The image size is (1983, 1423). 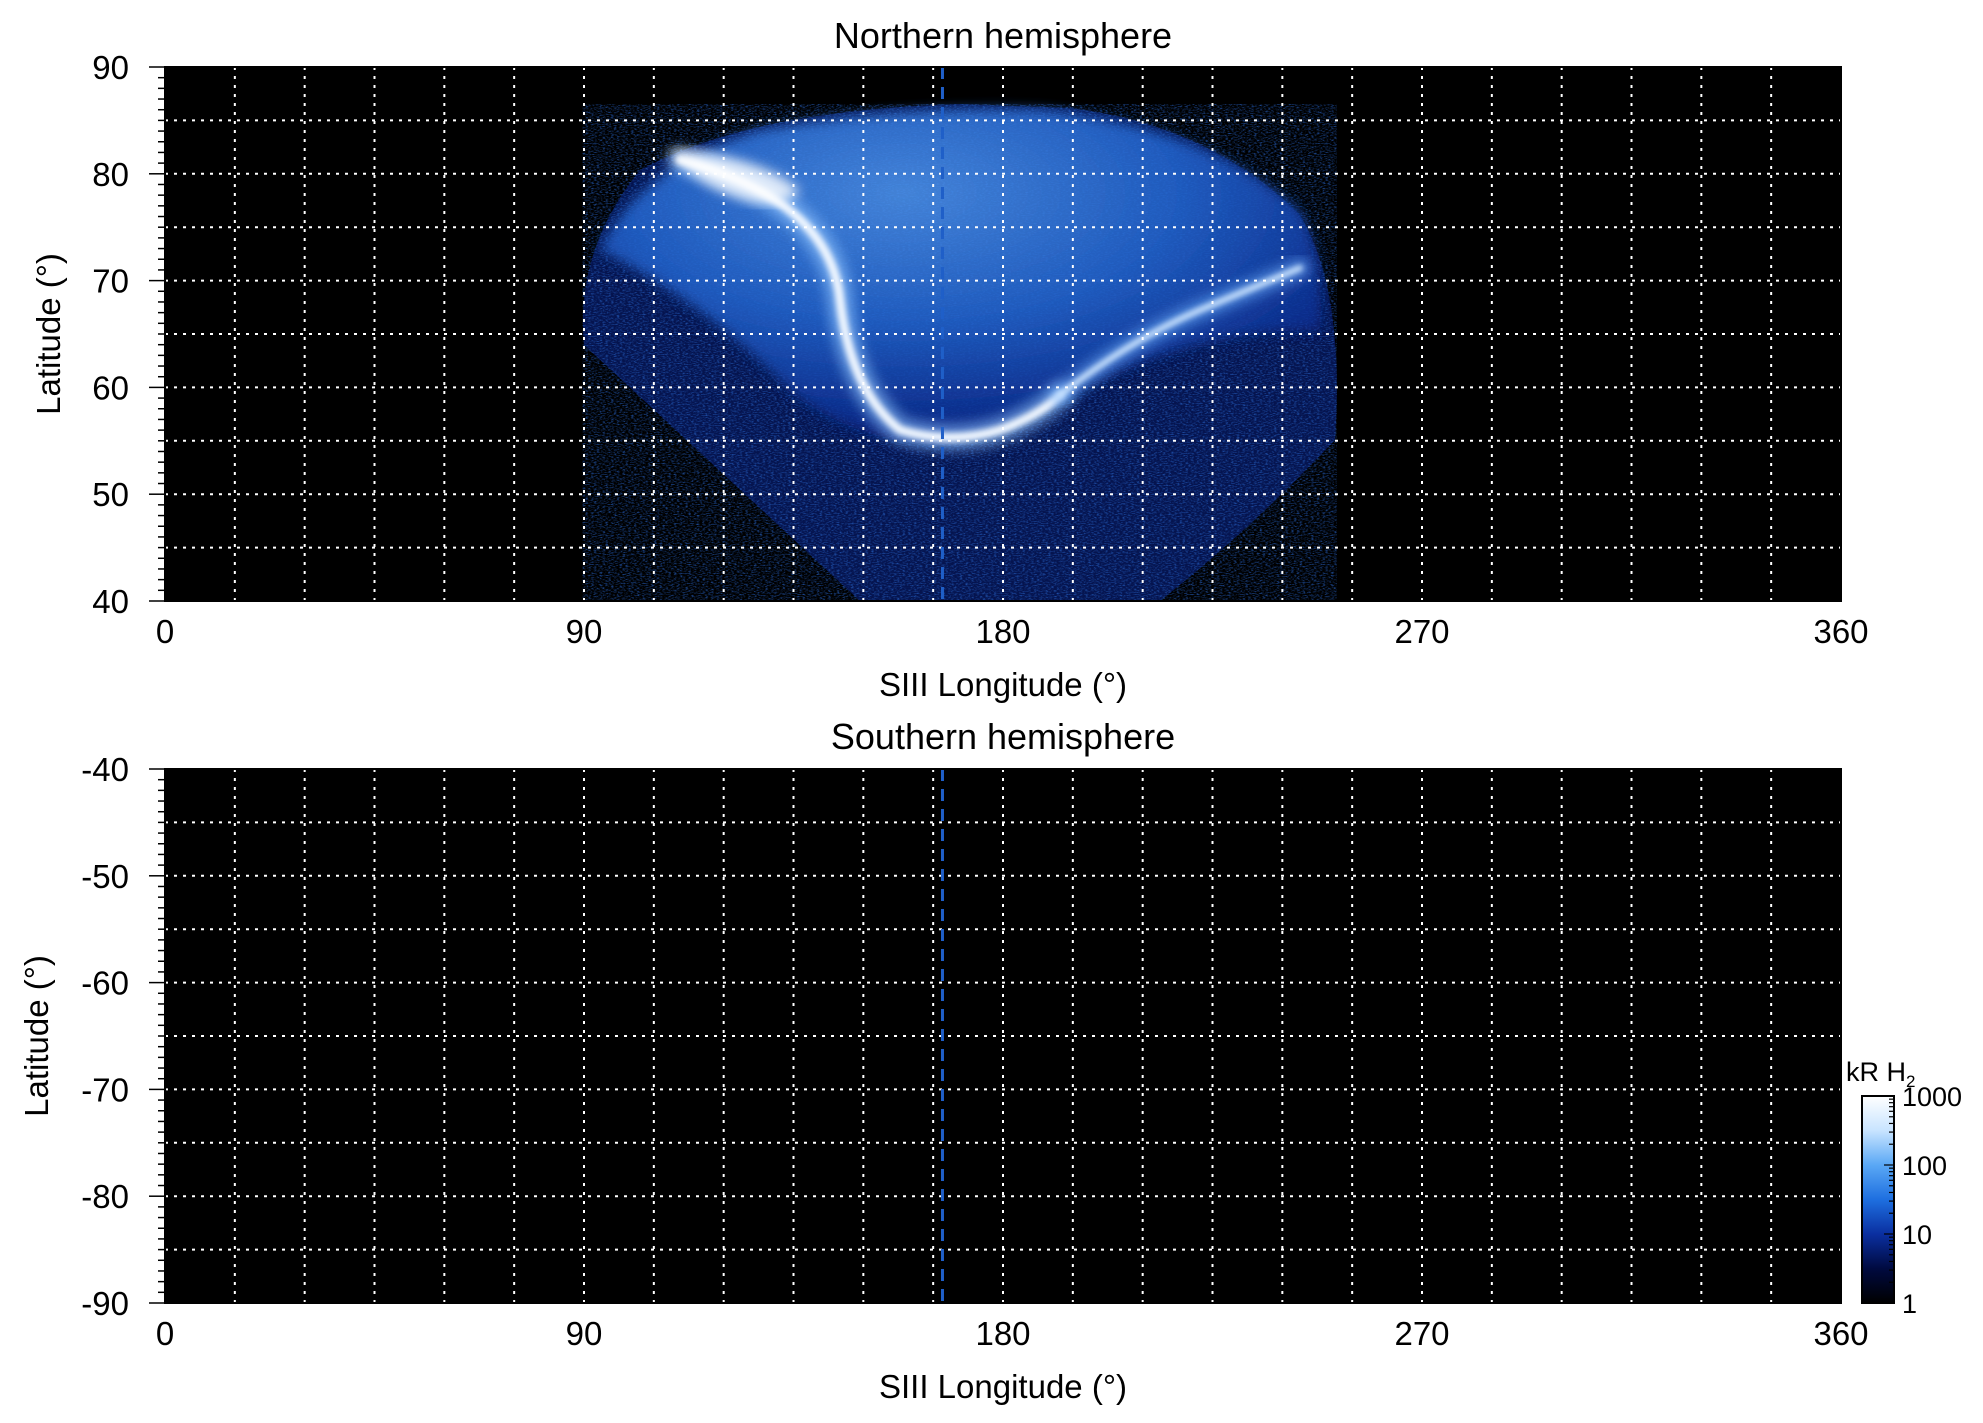 I want to click on colorbar-ticks: 1 10 100 1000, so click(x=1923, y=1200).